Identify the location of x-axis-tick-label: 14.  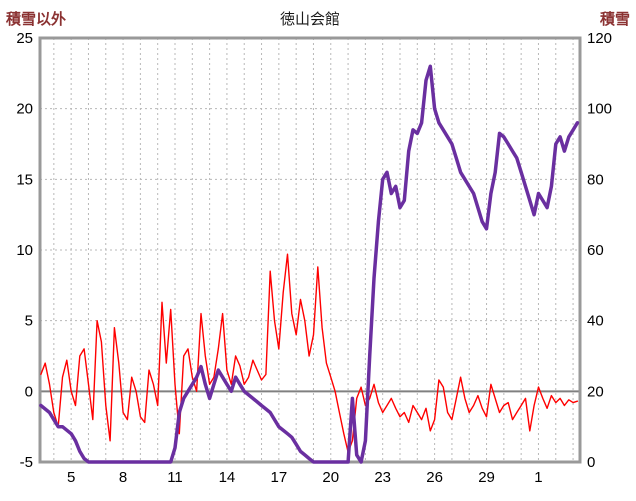
(227, 477).